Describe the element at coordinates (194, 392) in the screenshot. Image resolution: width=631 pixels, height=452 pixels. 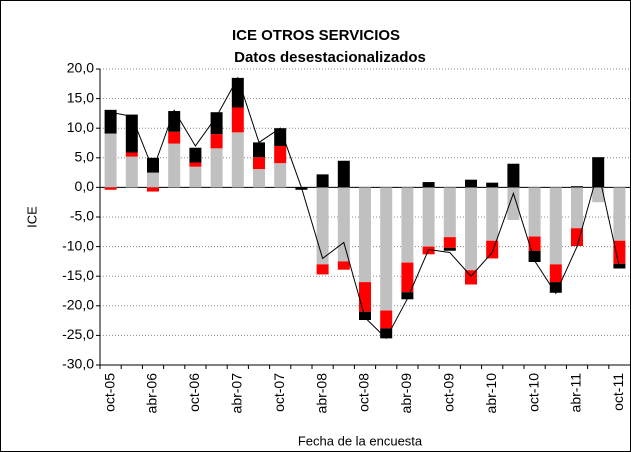
I see `x-tick-label: oct-06` at that location.